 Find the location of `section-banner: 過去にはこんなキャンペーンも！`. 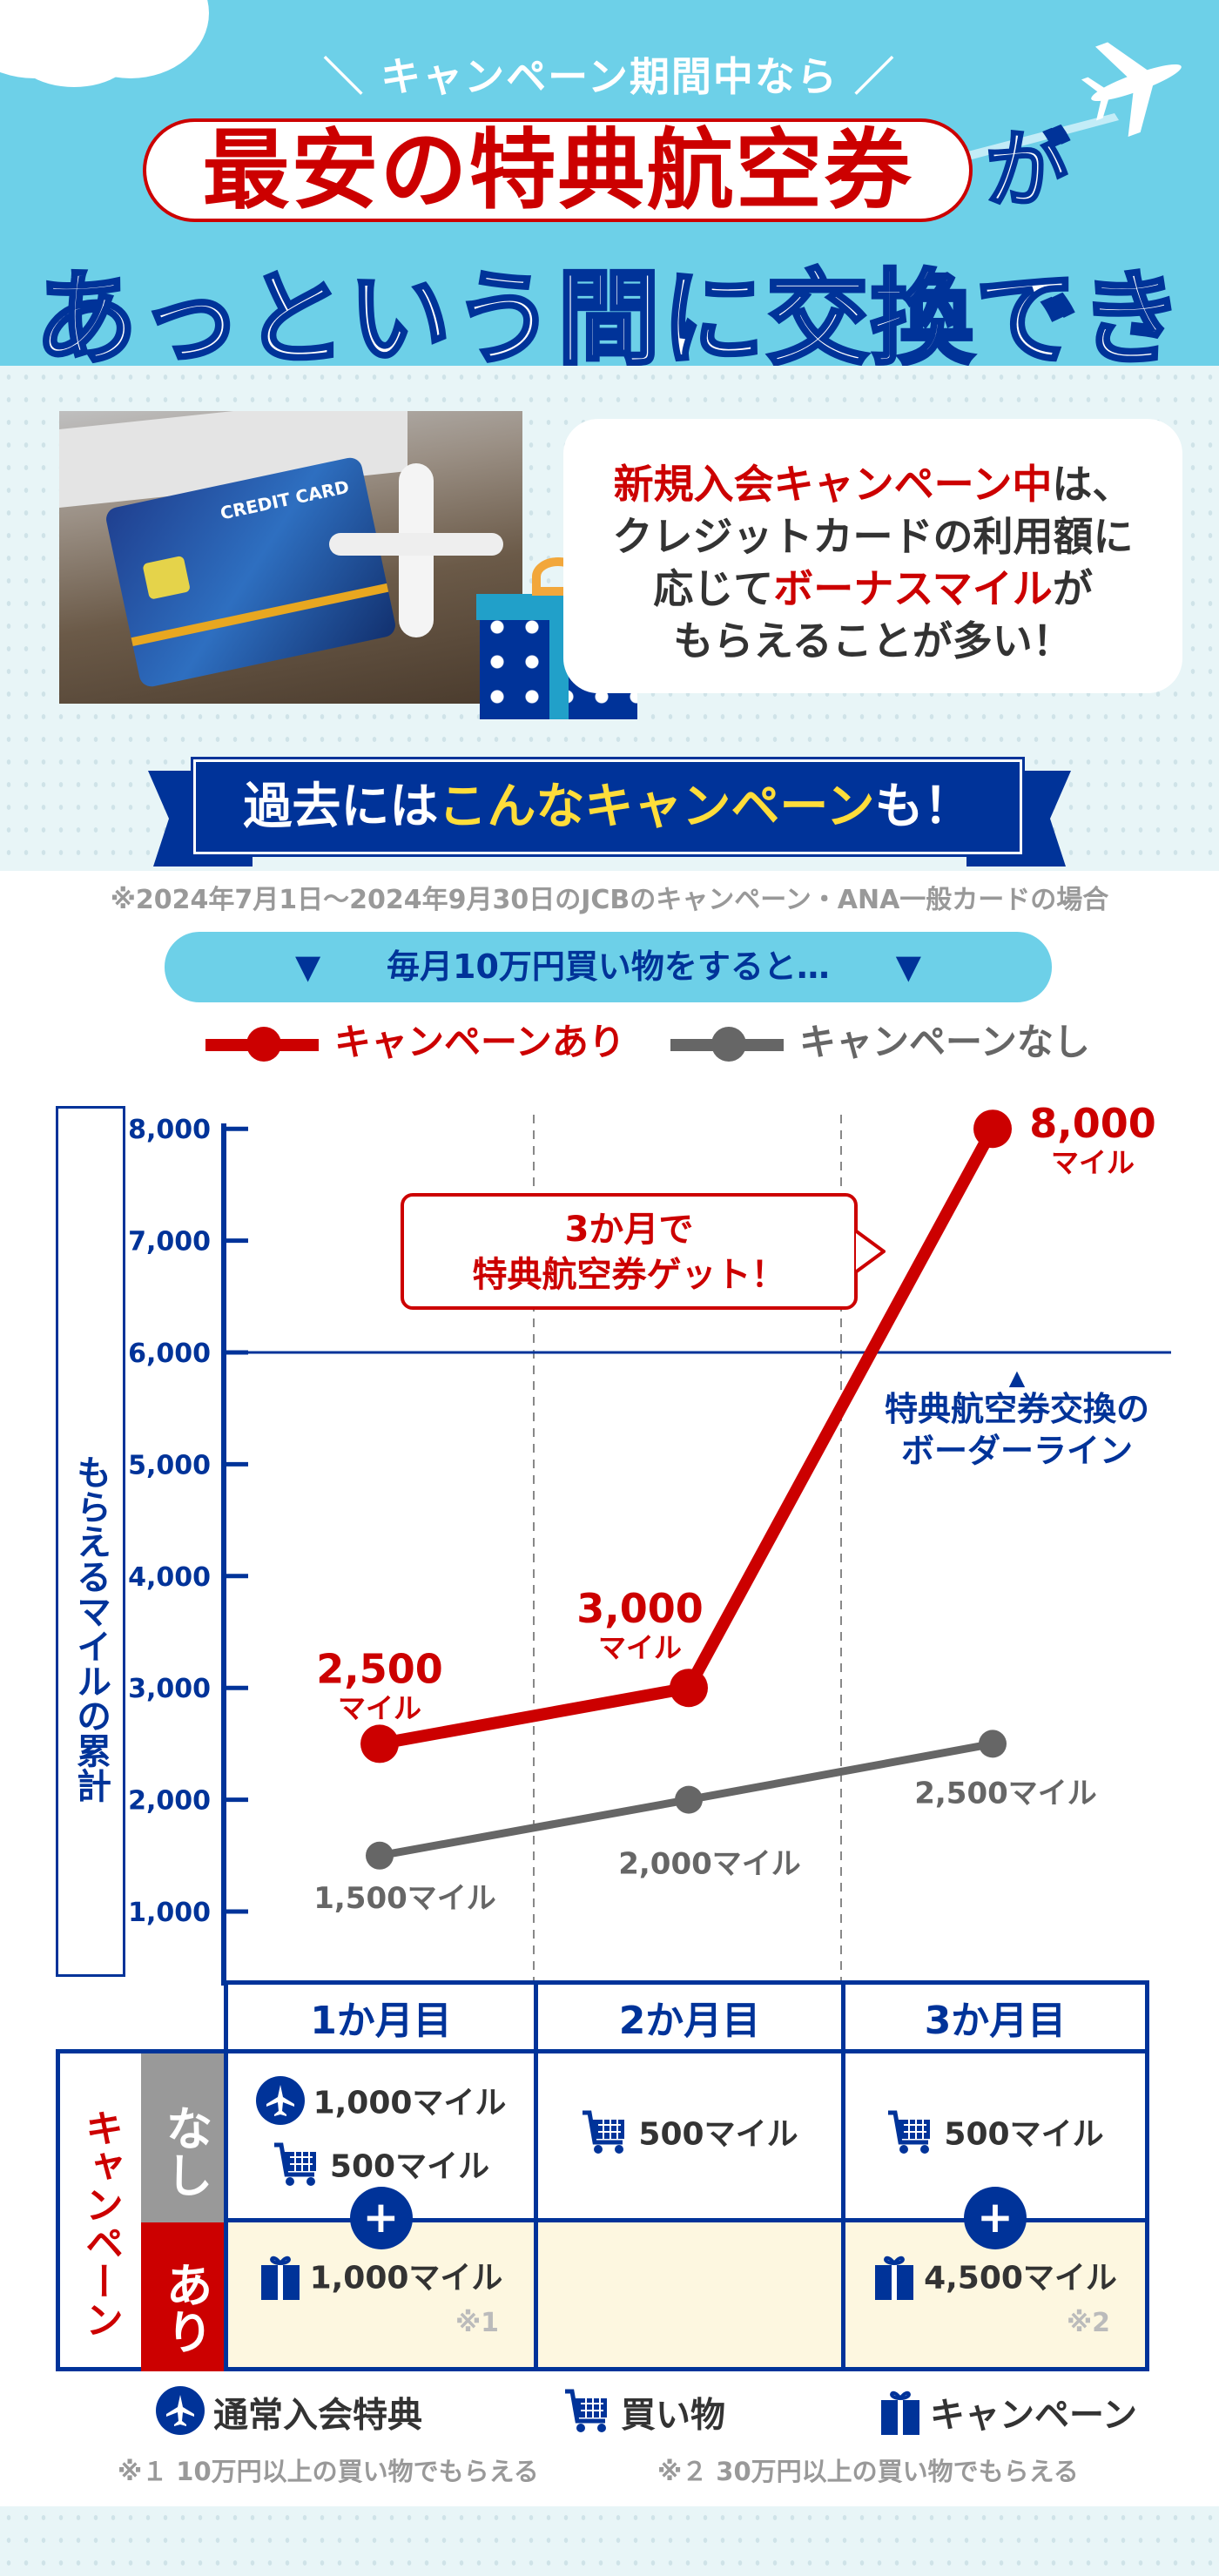

section-banner: 過去にはこんなキャンペーンも！ is located at coordinates (608, 807).